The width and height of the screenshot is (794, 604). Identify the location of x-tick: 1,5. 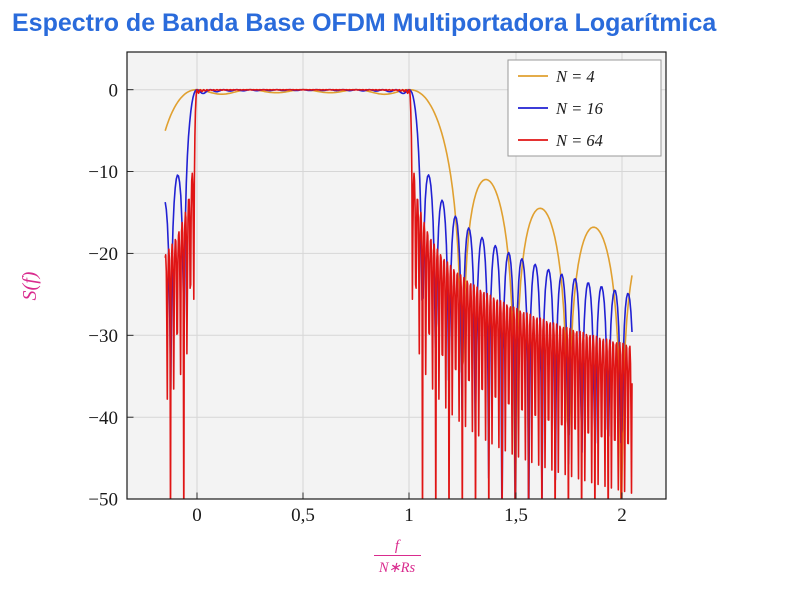
(516, 515).